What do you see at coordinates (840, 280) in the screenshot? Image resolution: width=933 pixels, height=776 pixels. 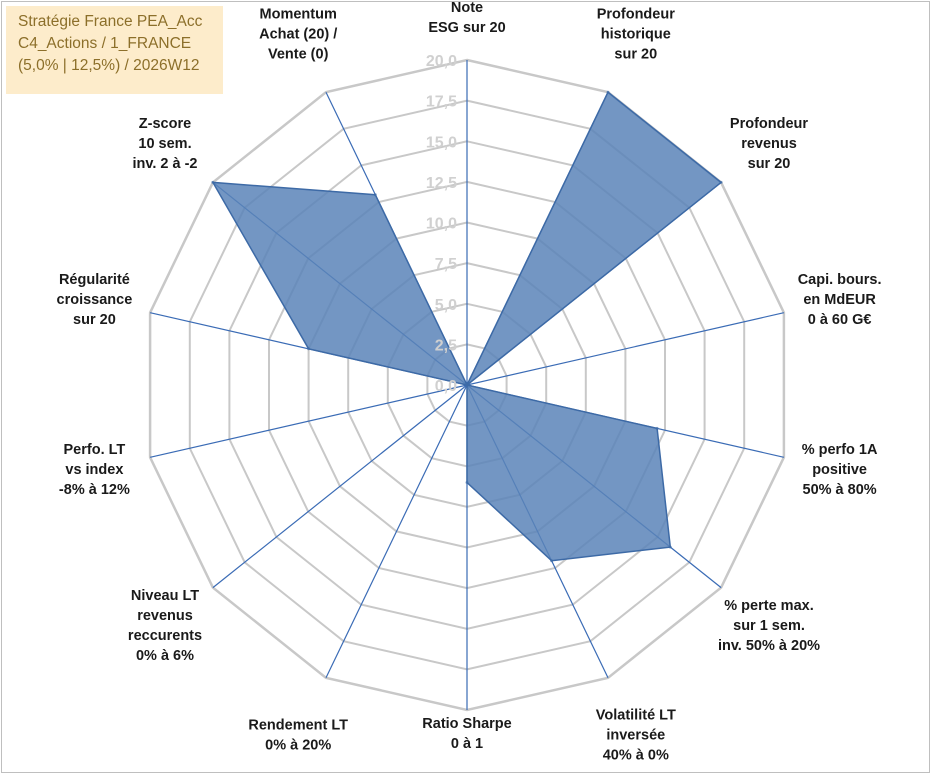 I see `axis-label-line: Capi. bours.` at bounding box center [840, 280].